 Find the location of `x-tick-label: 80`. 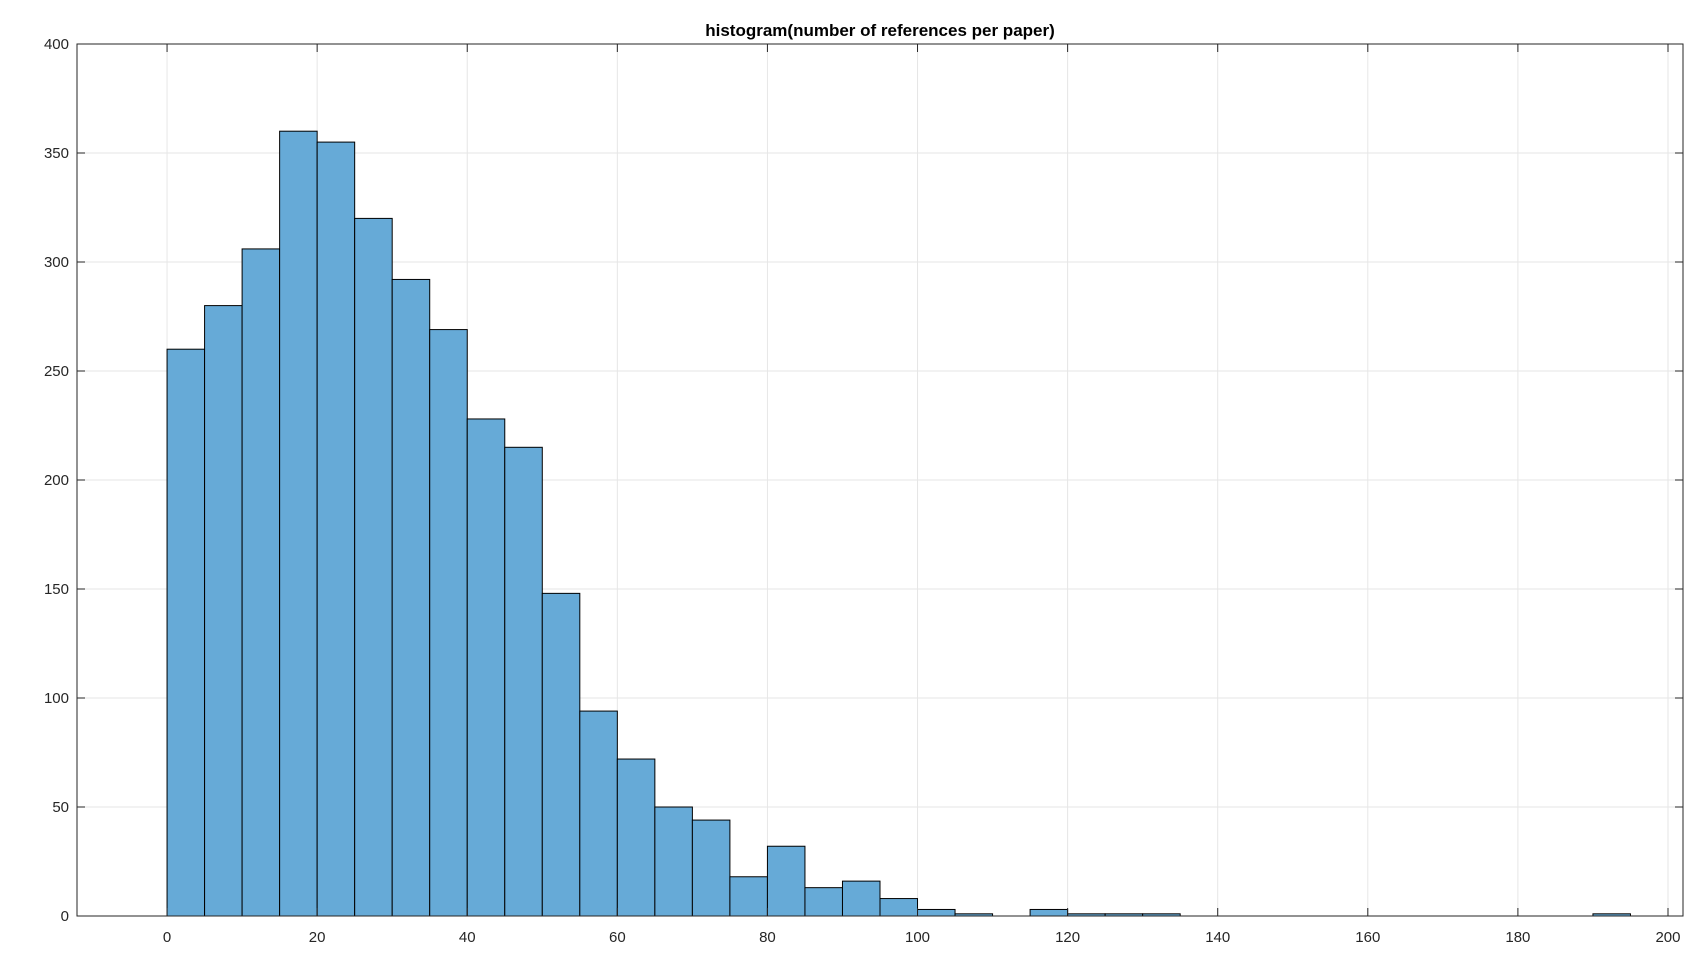

x-tick-label: 80 is located at coordinates (767, 937).